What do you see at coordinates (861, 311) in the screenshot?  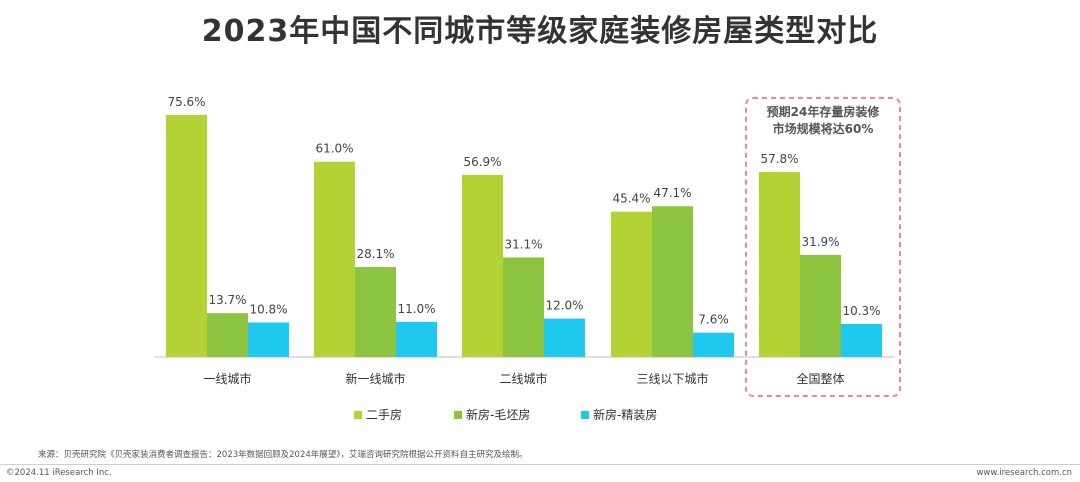 I see `data-label: 10.3%` at bounding box center [861, 311].